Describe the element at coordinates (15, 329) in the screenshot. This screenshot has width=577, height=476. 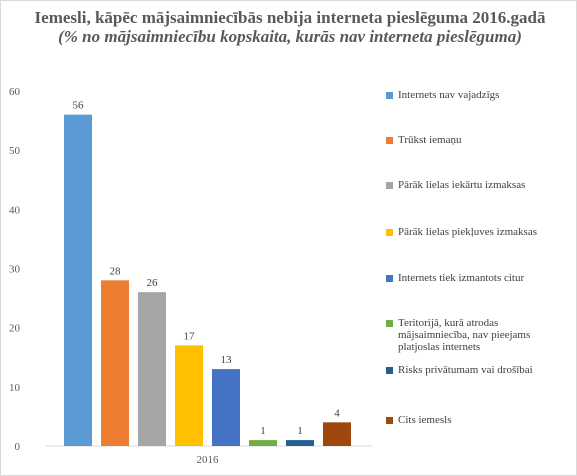
I see `y-tick-label: 20` at that location.